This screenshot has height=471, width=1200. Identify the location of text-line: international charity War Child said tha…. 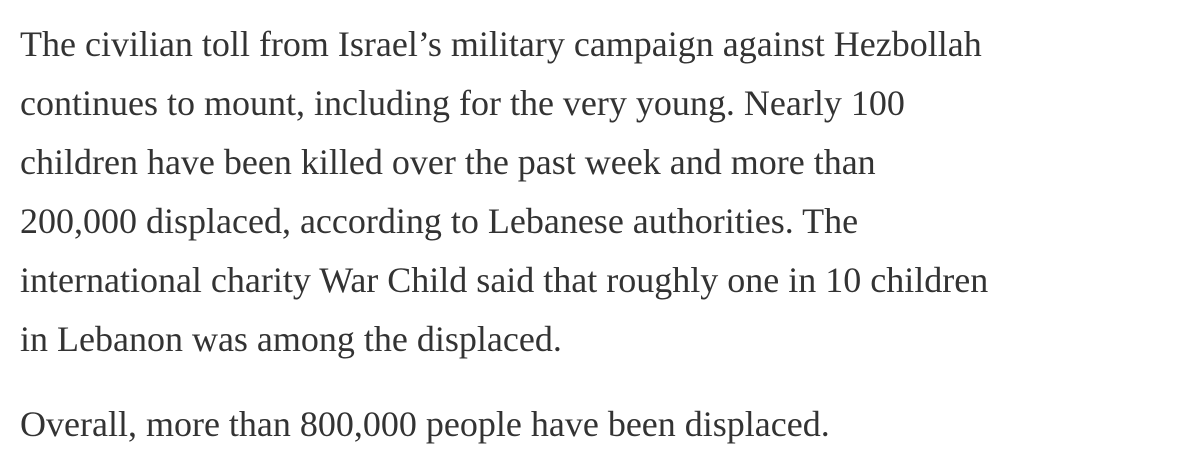
(504, 280).